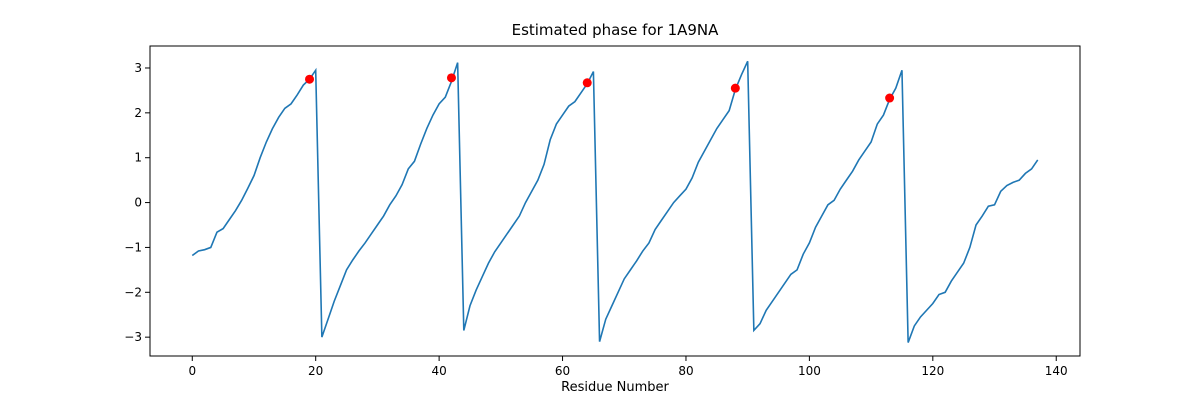 Image resolution: width=1200 pixels, height=400 pixels. Describe the element at coordinates (932, 371) in the screenshot. I see `x-tick-label: 120` at that location.